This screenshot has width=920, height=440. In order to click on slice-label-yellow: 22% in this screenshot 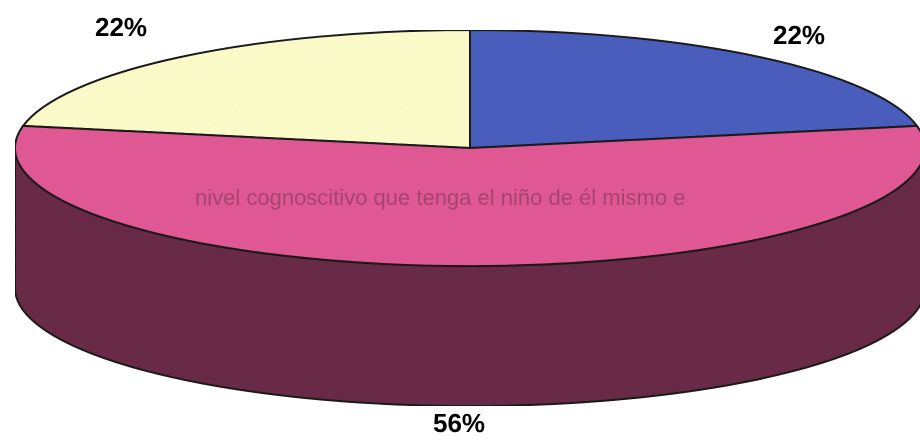, I will do `click(121, 27)`.